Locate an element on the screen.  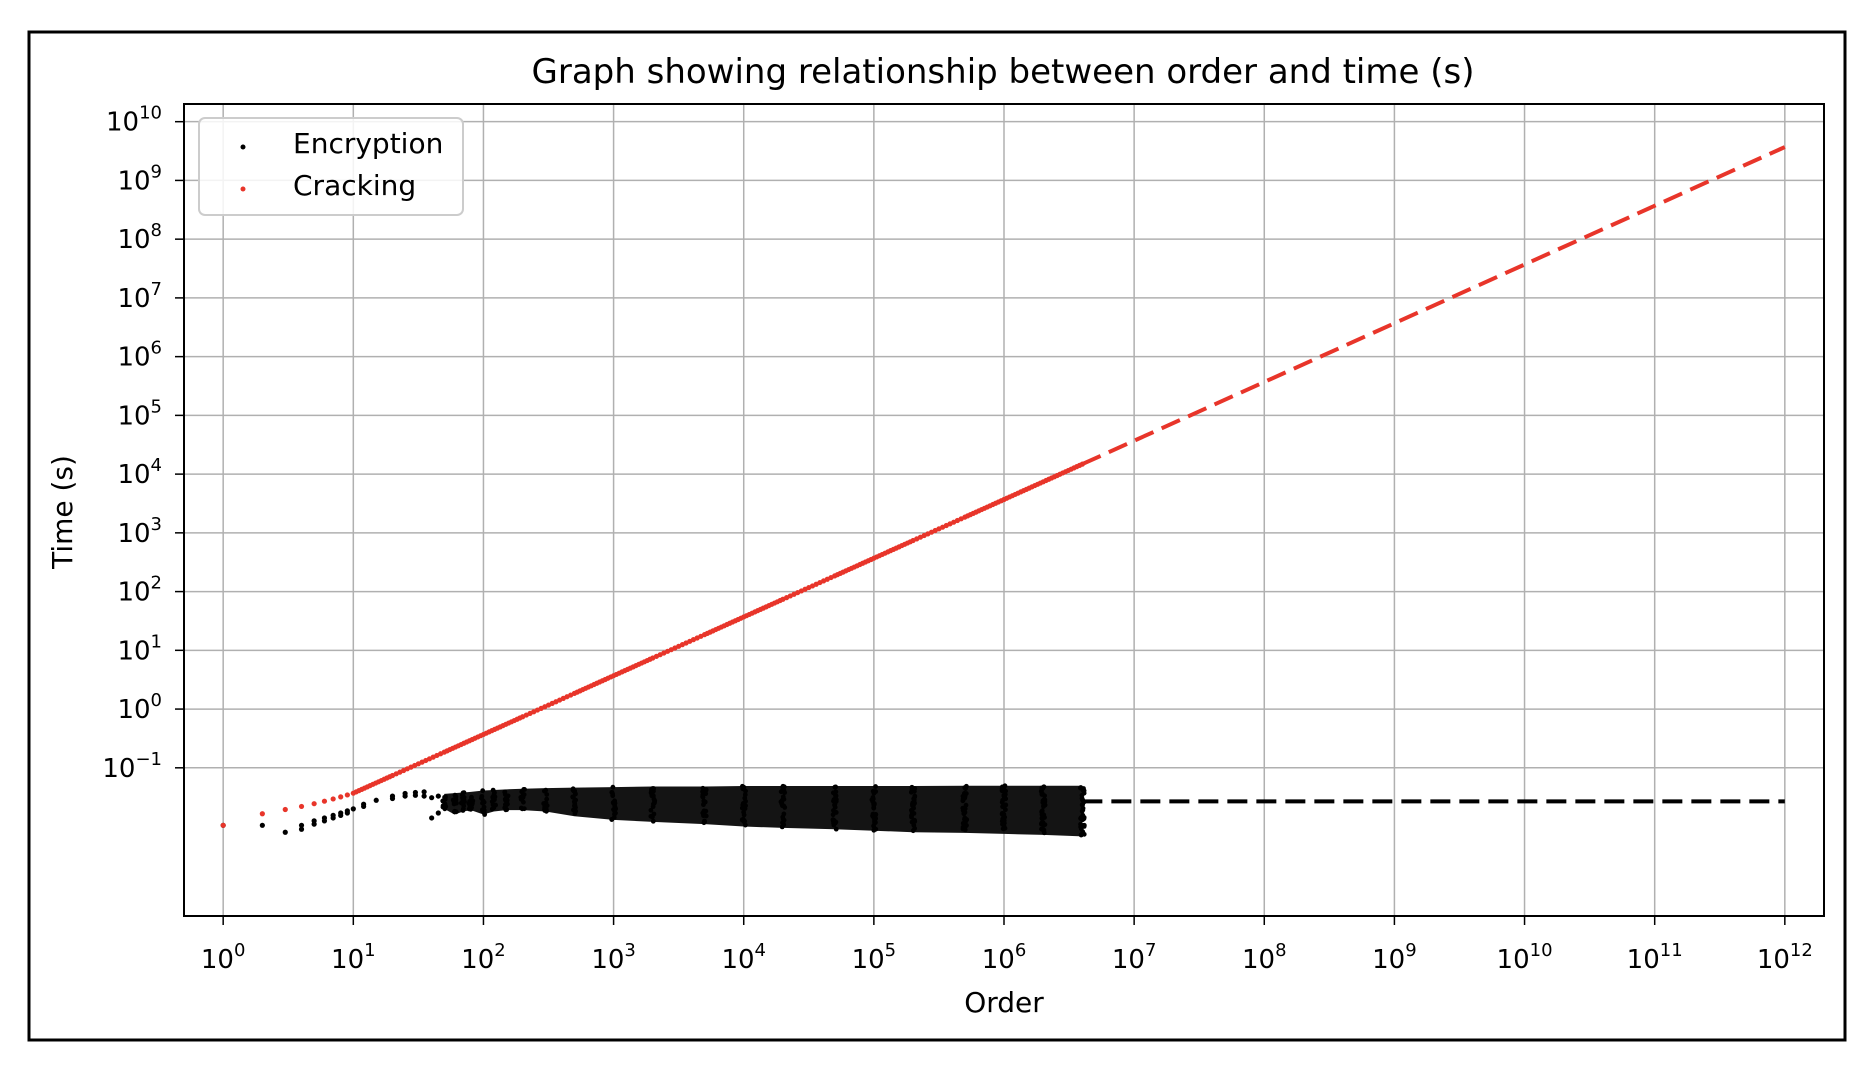
y-tick-label: 10⁵ is located at coordinates (139, 413).